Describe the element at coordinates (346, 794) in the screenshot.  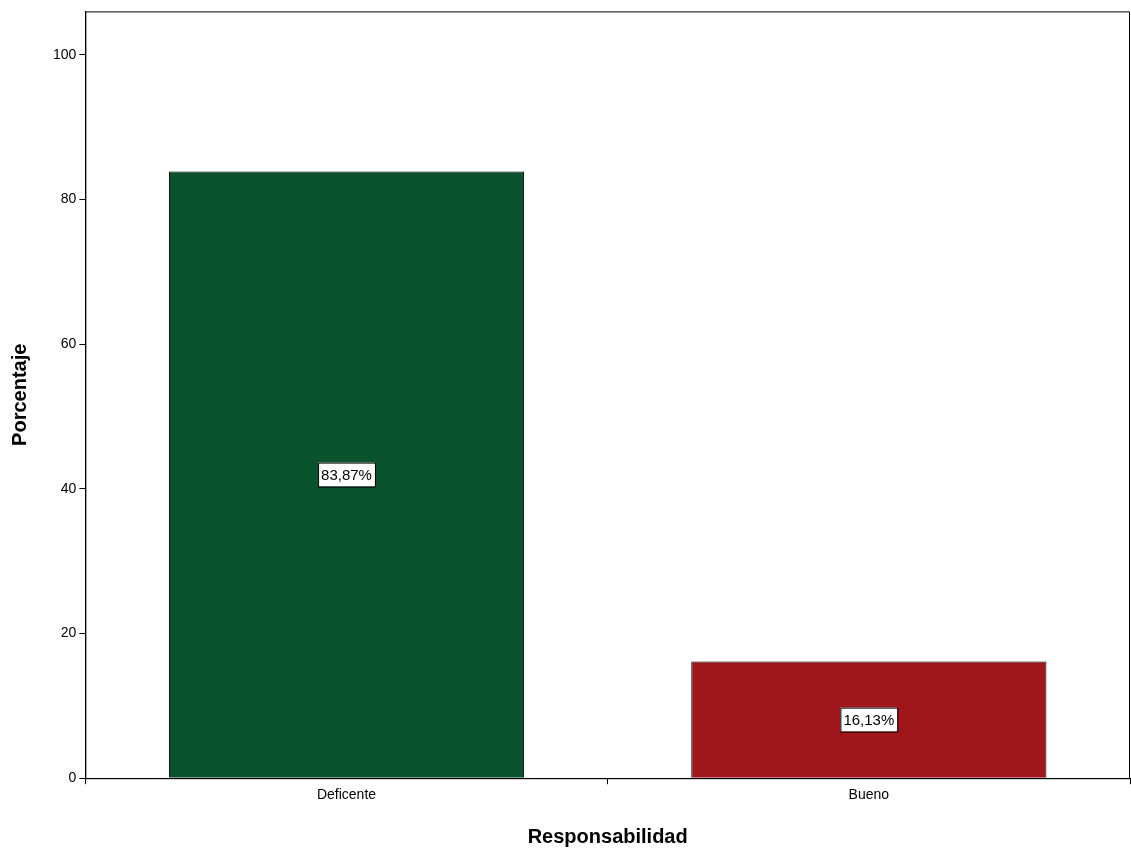
I see `x-tick-label: Deficente` at that location.